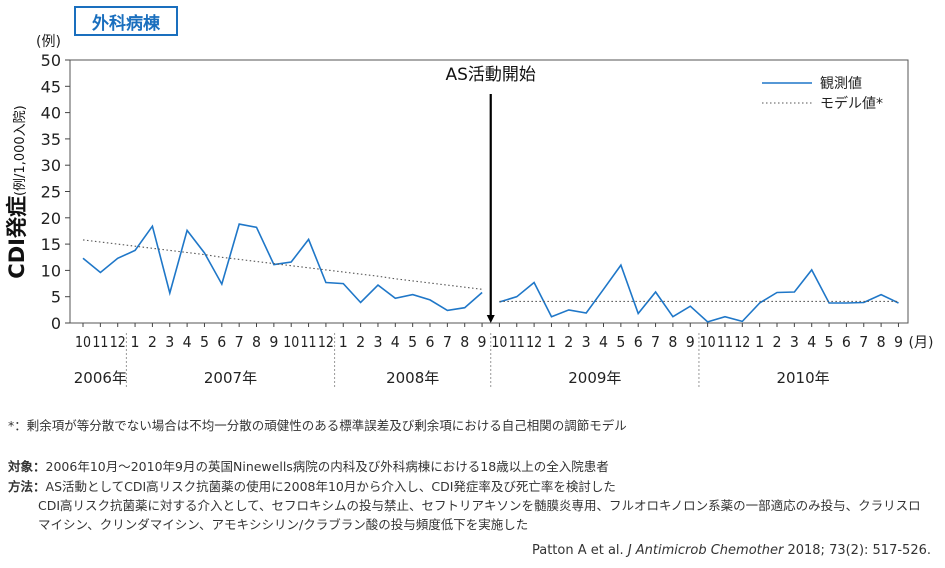 The width and height of the screenshot is (945, 568). Describe the element at coordinates (51, 113) in the screenshot. I see `y-tick-label: 40` at that location.